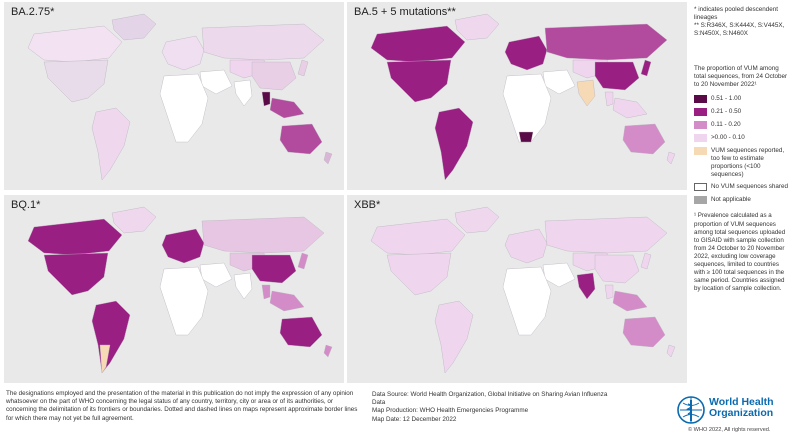 The width and height of the screenshot is (792, 441). I want to click on region-ar, so click(105, 359).